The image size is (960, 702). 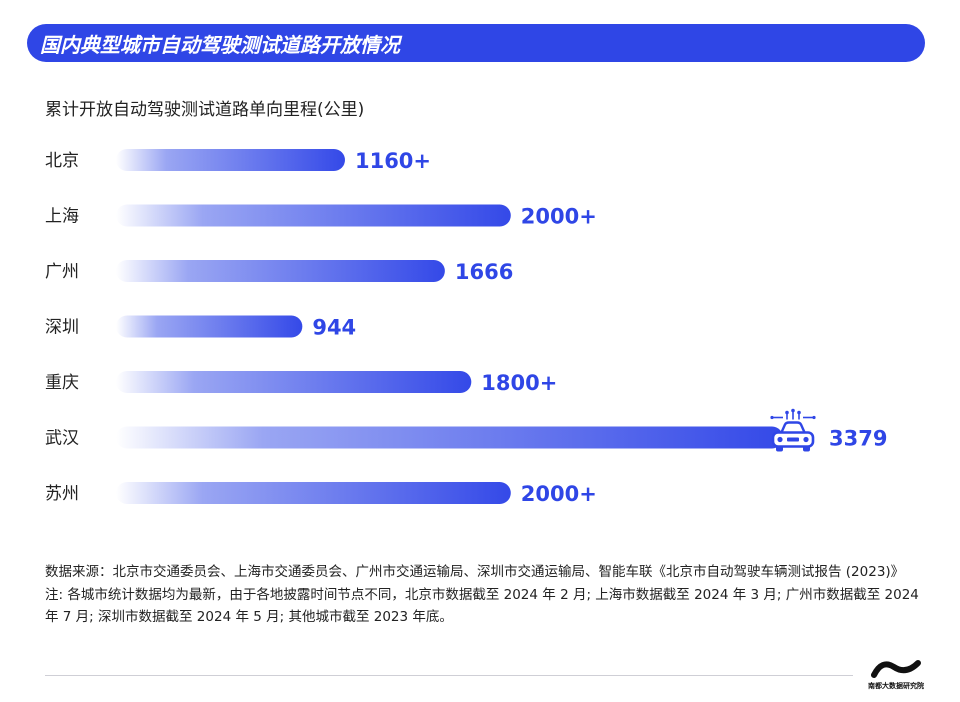 I want to click on logo-icon, so click(x=896, y=669).